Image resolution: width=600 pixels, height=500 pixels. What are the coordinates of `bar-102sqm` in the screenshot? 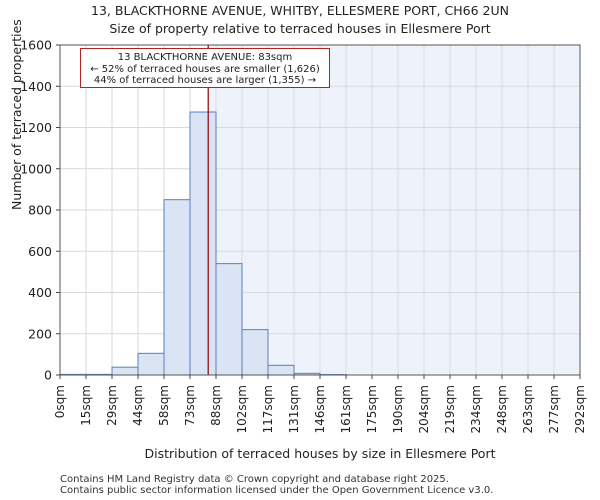 It's located at (255, 352).